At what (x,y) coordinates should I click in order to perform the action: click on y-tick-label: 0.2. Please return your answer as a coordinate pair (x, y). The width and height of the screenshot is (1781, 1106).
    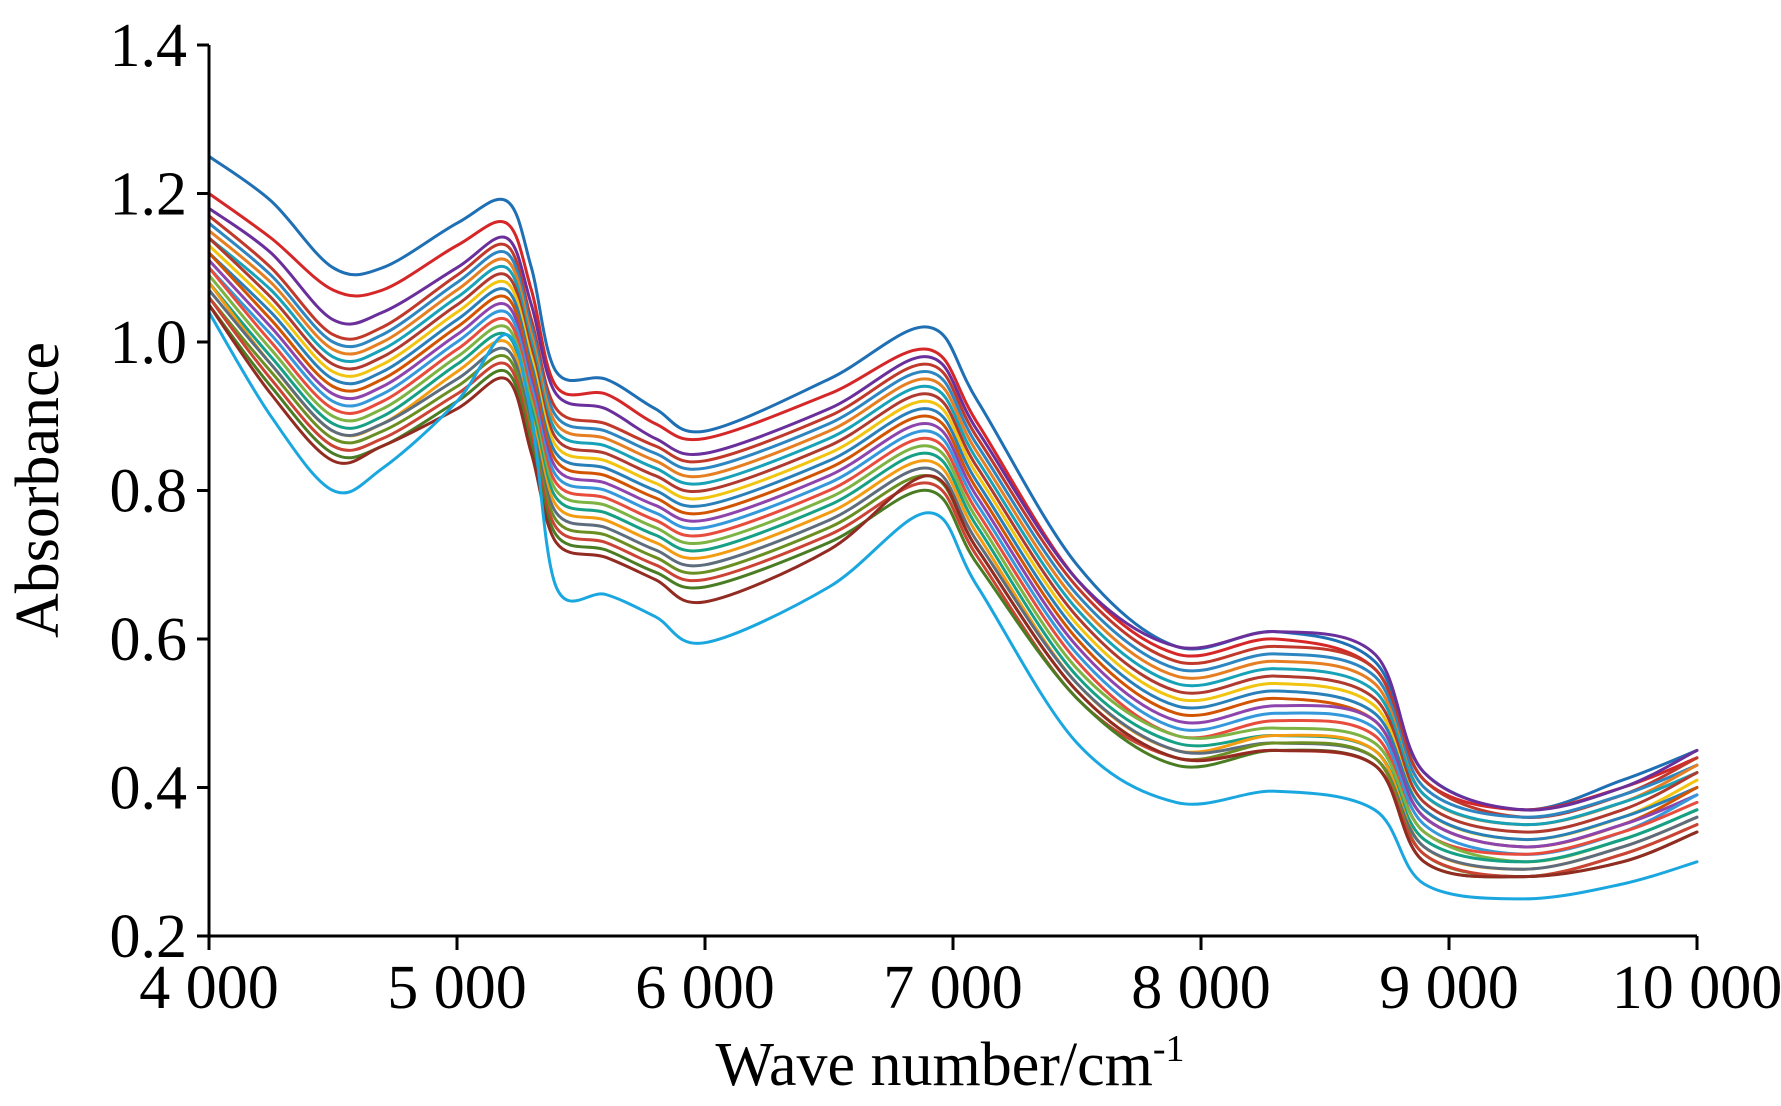
    Looking at the image, I should click on (149, 937).